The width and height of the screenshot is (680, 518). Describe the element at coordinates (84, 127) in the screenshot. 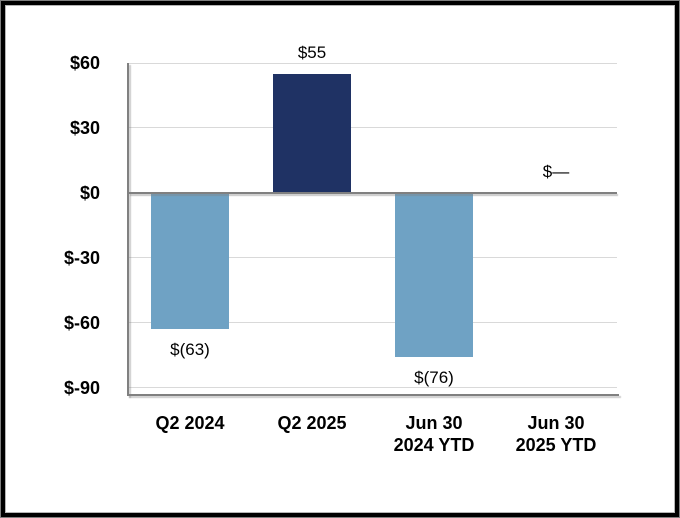

I see `y-tick-label: $30` at that location.